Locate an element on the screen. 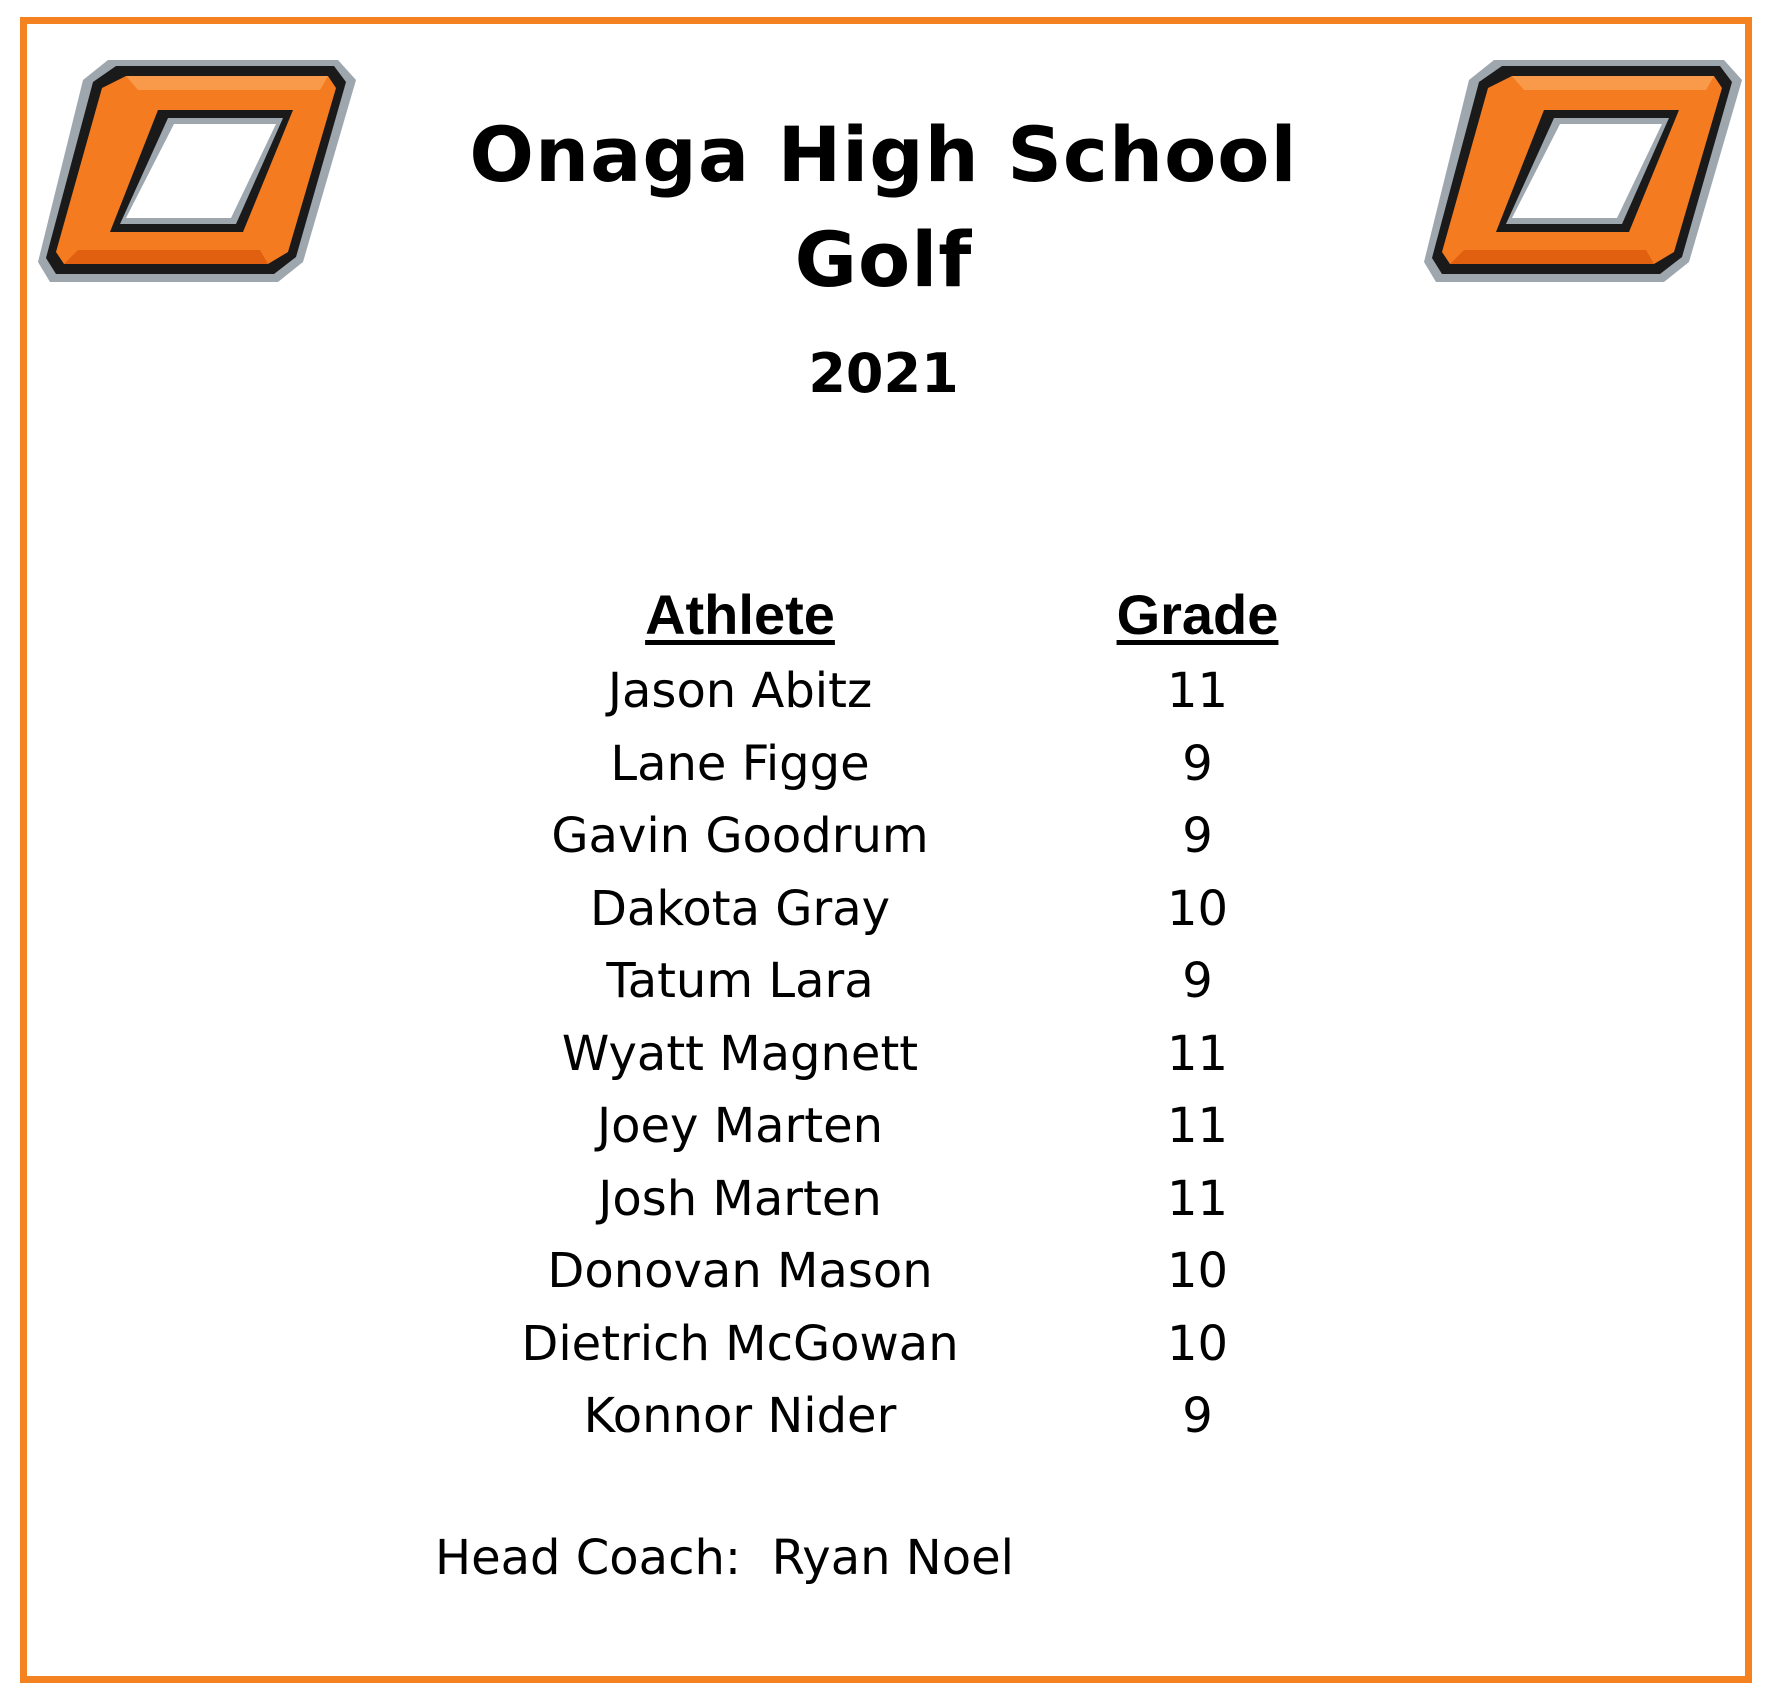  athlete-column-header: Athlete is located at coordinates (740, 614).